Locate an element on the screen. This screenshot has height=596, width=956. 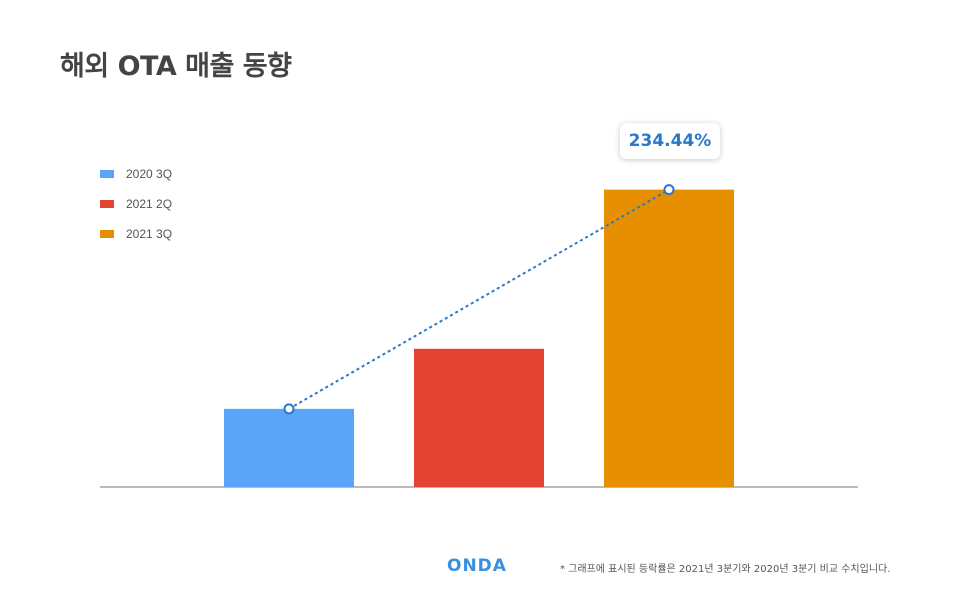
trend-start-marker is located at coordinates (289, 409).